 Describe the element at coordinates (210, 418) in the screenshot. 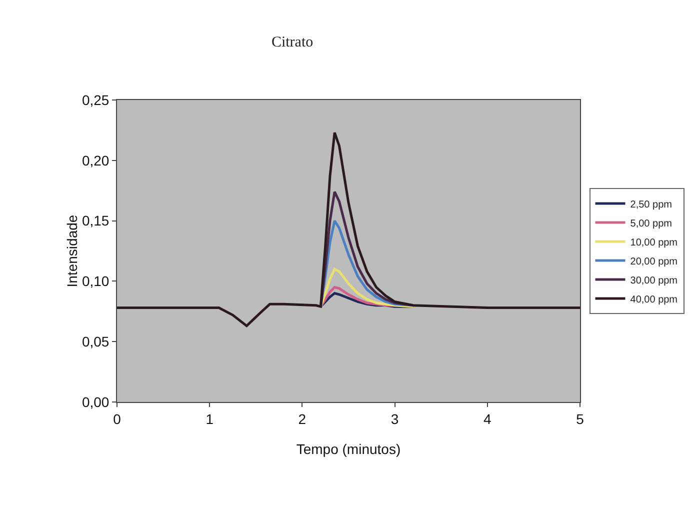

I see `x-tick-label: 1` at that location.